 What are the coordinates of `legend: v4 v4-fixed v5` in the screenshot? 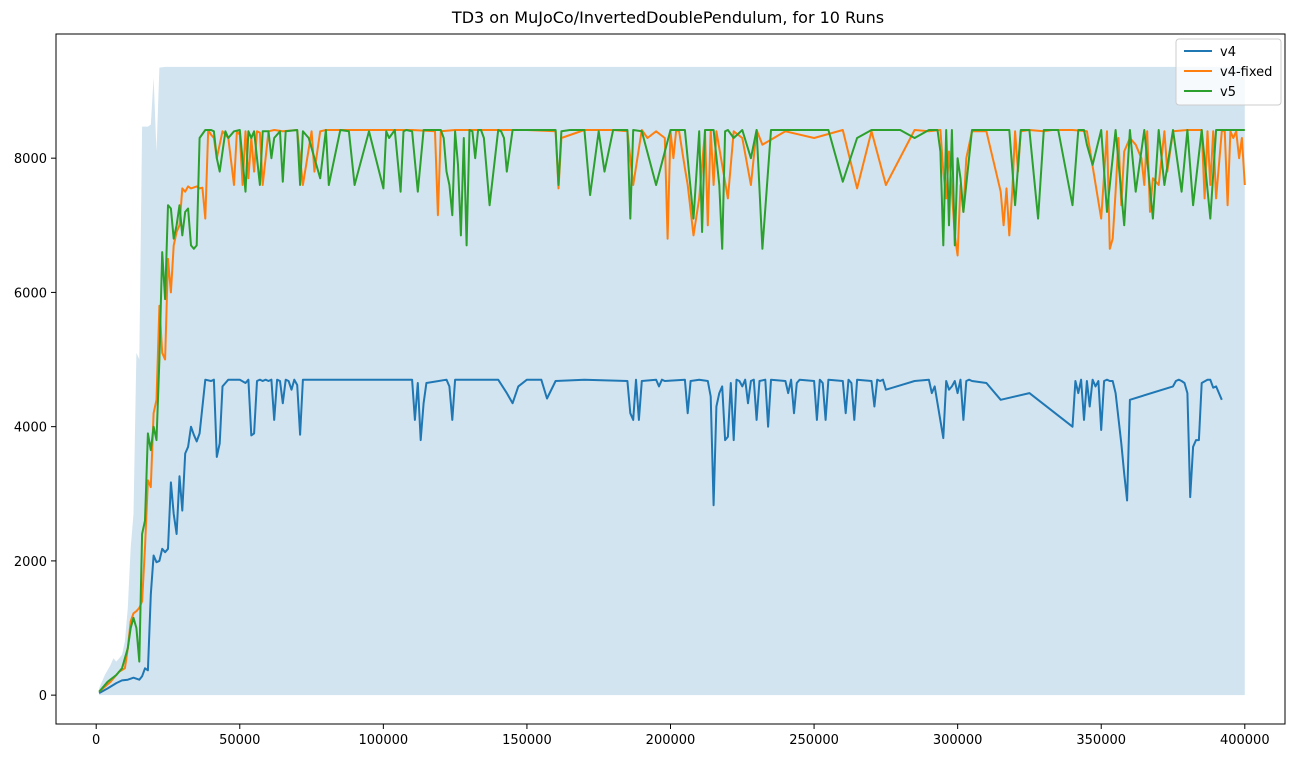 It's located at (1228, 72).